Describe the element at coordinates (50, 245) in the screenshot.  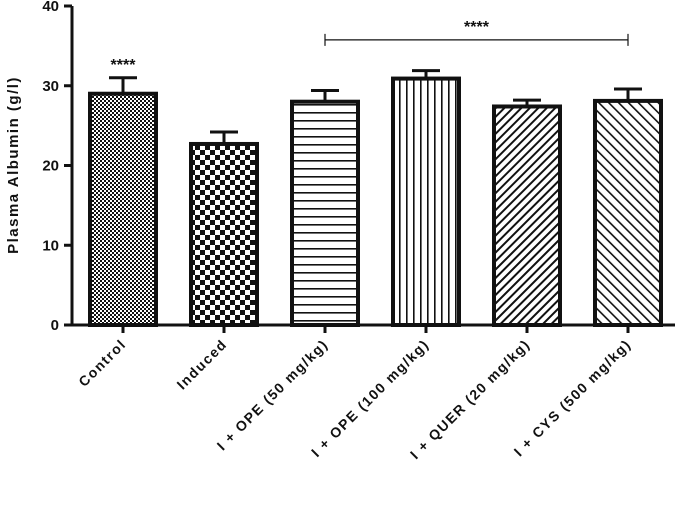
I see `y-tick-label: 10` at that location.